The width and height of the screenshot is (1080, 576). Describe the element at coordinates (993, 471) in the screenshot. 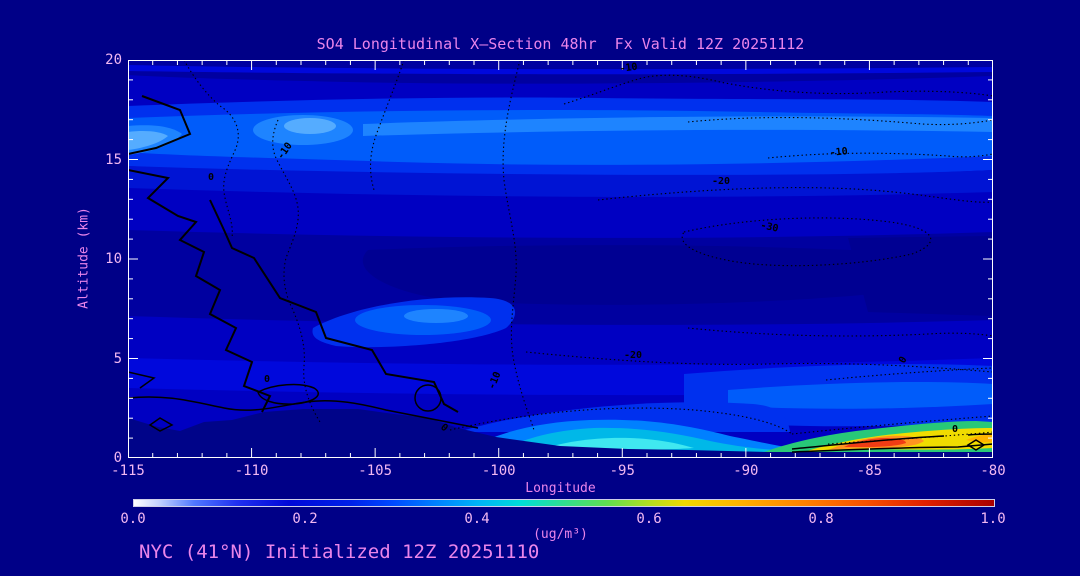

I see `x-tick-label: -80` at that location.